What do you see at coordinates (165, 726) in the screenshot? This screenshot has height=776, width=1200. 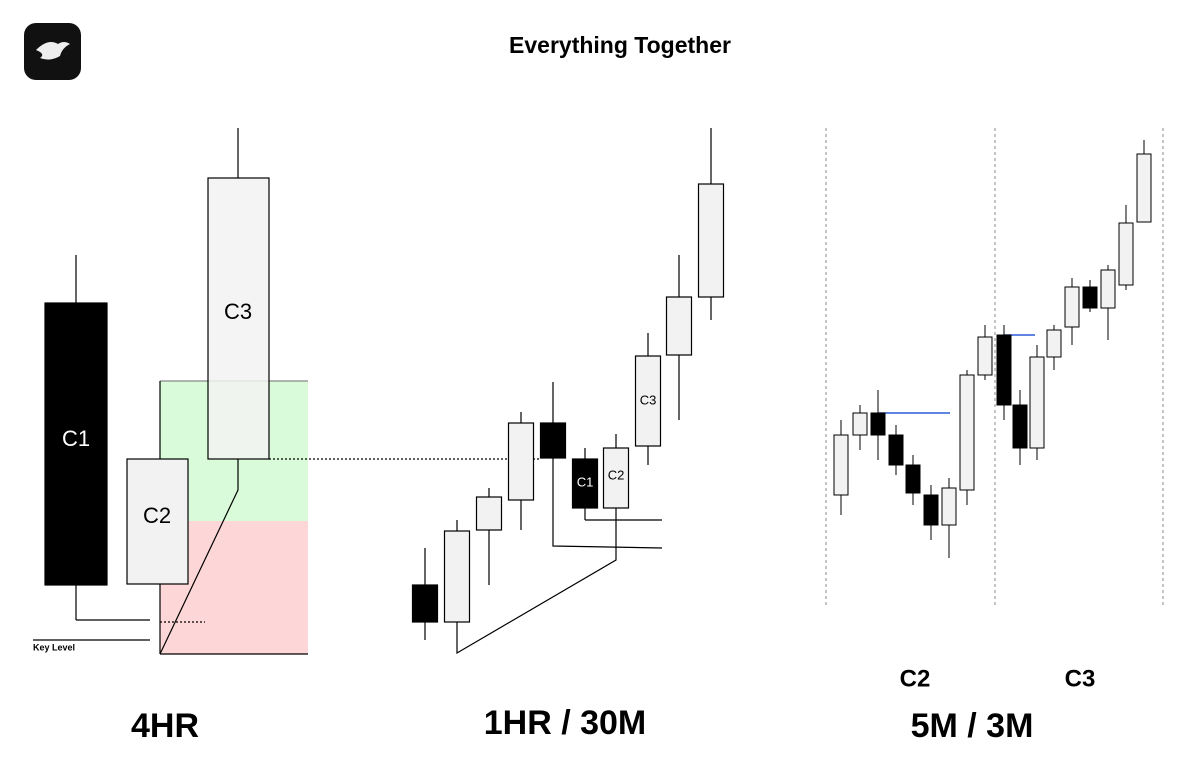 I see `panel-label: 4HR` at bounding box center [165, 726].